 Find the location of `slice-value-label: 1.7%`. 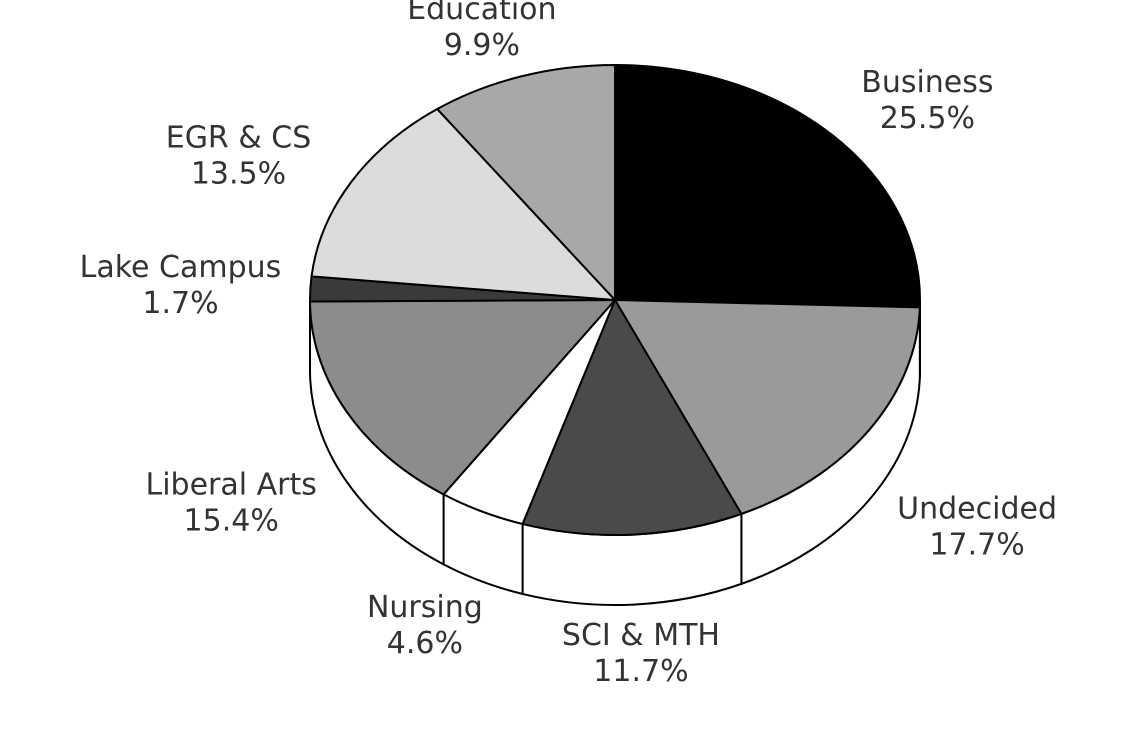

slice-value-label: 1.7% is located at coordinates (180, 303).